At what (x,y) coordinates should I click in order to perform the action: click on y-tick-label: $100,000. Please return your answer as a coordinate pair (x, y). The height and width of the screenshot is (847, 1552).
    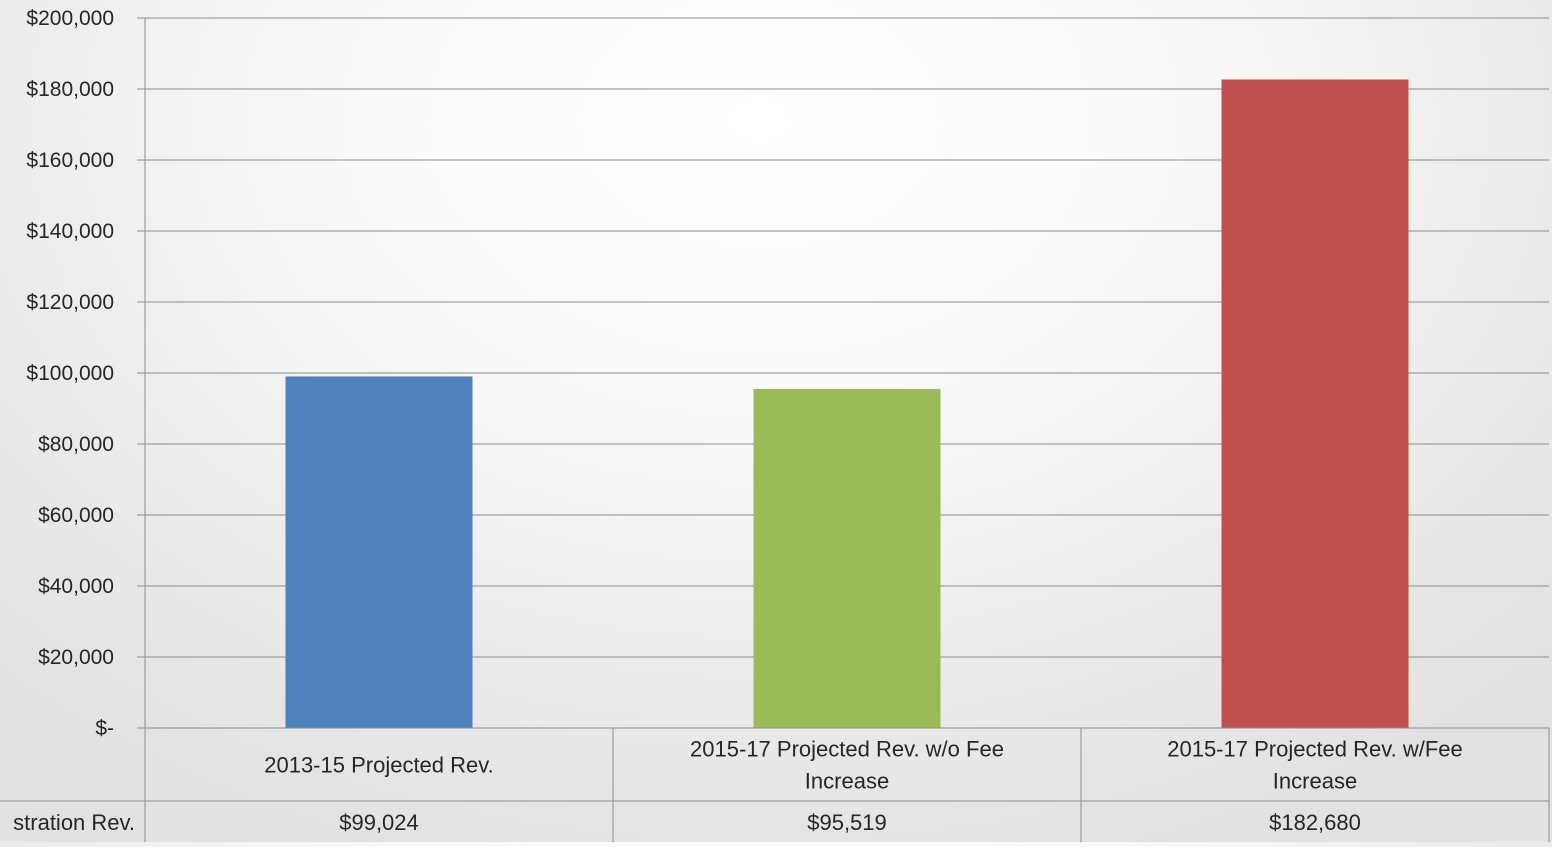
    Looking at the image, I should click on (70, 373).